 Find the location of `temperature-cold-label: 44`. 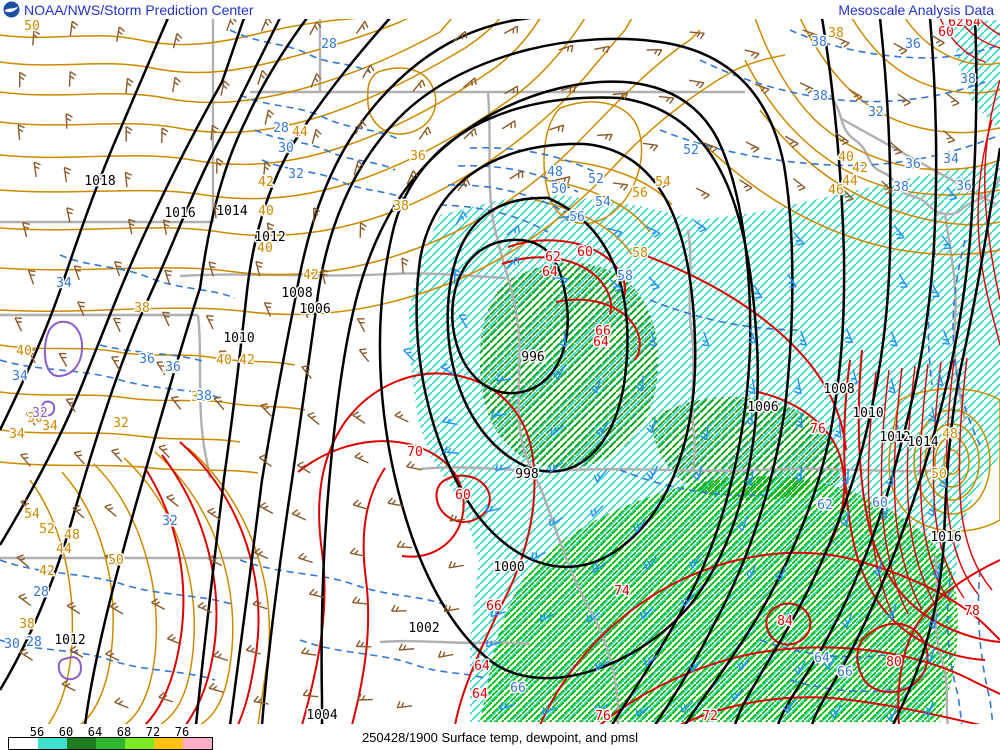

temperature-cold-label: 44 is located at coordinates (64, 549).